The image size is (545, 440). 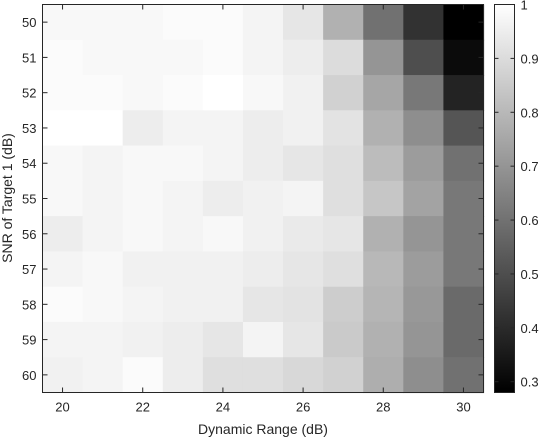 What do you see at coordinates (516, 195) in the screenshot?
I see `colorbar-axis: 1 0.9 0.8 0.7 0.6 0.5 0.4 0.3` at bounding box center [516, 195].